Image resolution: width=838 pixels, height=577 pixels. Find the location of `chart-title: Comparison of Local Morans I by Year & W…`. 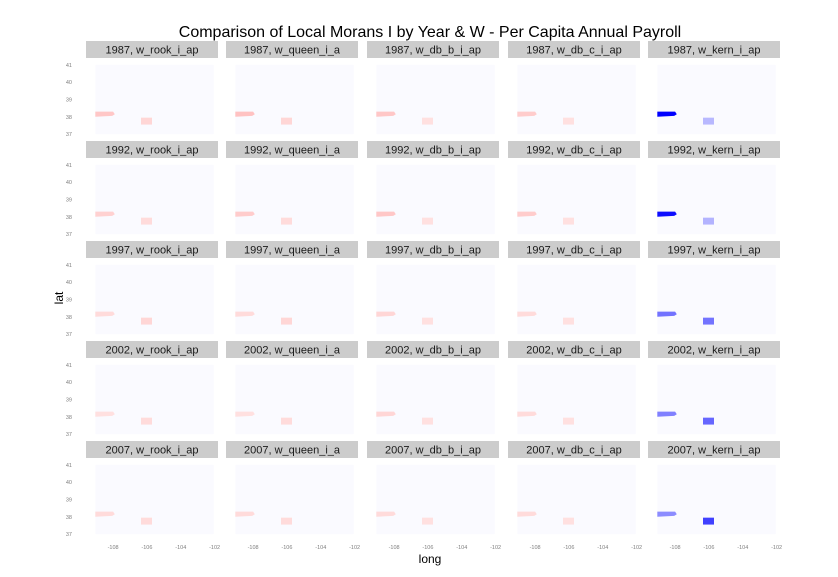

chart-title: Comparison of Local Morans I by Year & W… is located at coordinates (430, 32).